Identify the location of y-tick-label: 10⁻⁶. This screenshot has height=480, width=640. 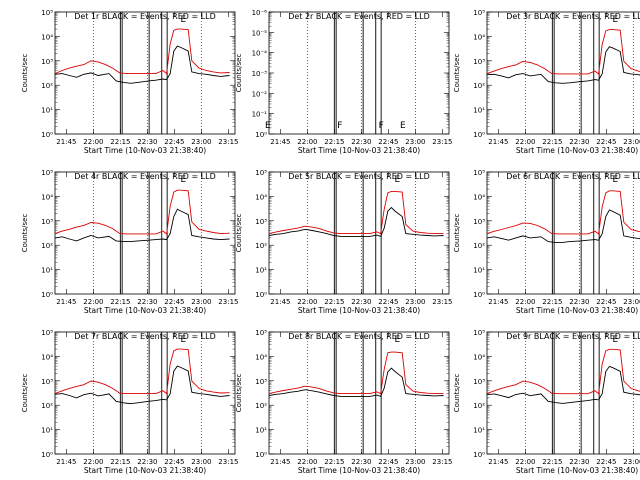
(260, 13).